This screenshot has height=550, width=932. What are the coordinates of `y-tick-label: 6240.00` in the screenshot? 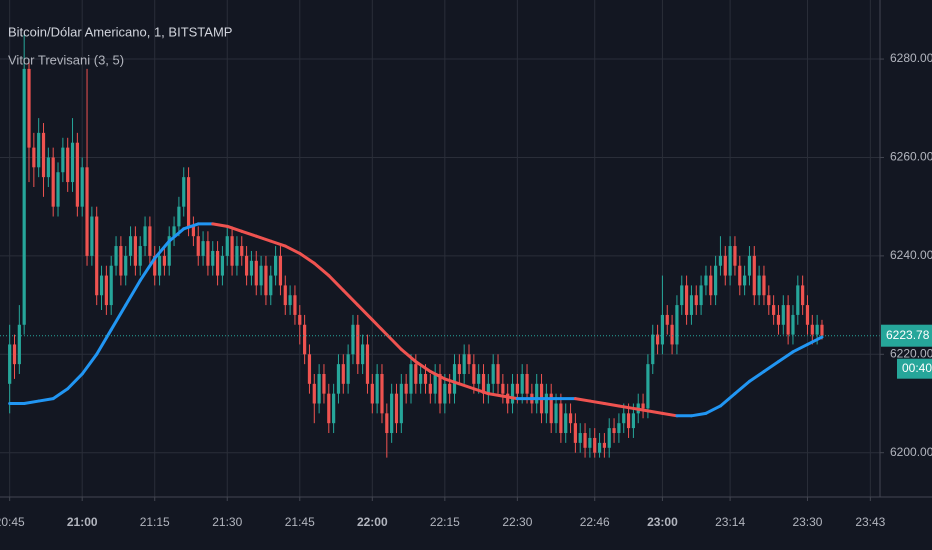 It's located at (911, 255).